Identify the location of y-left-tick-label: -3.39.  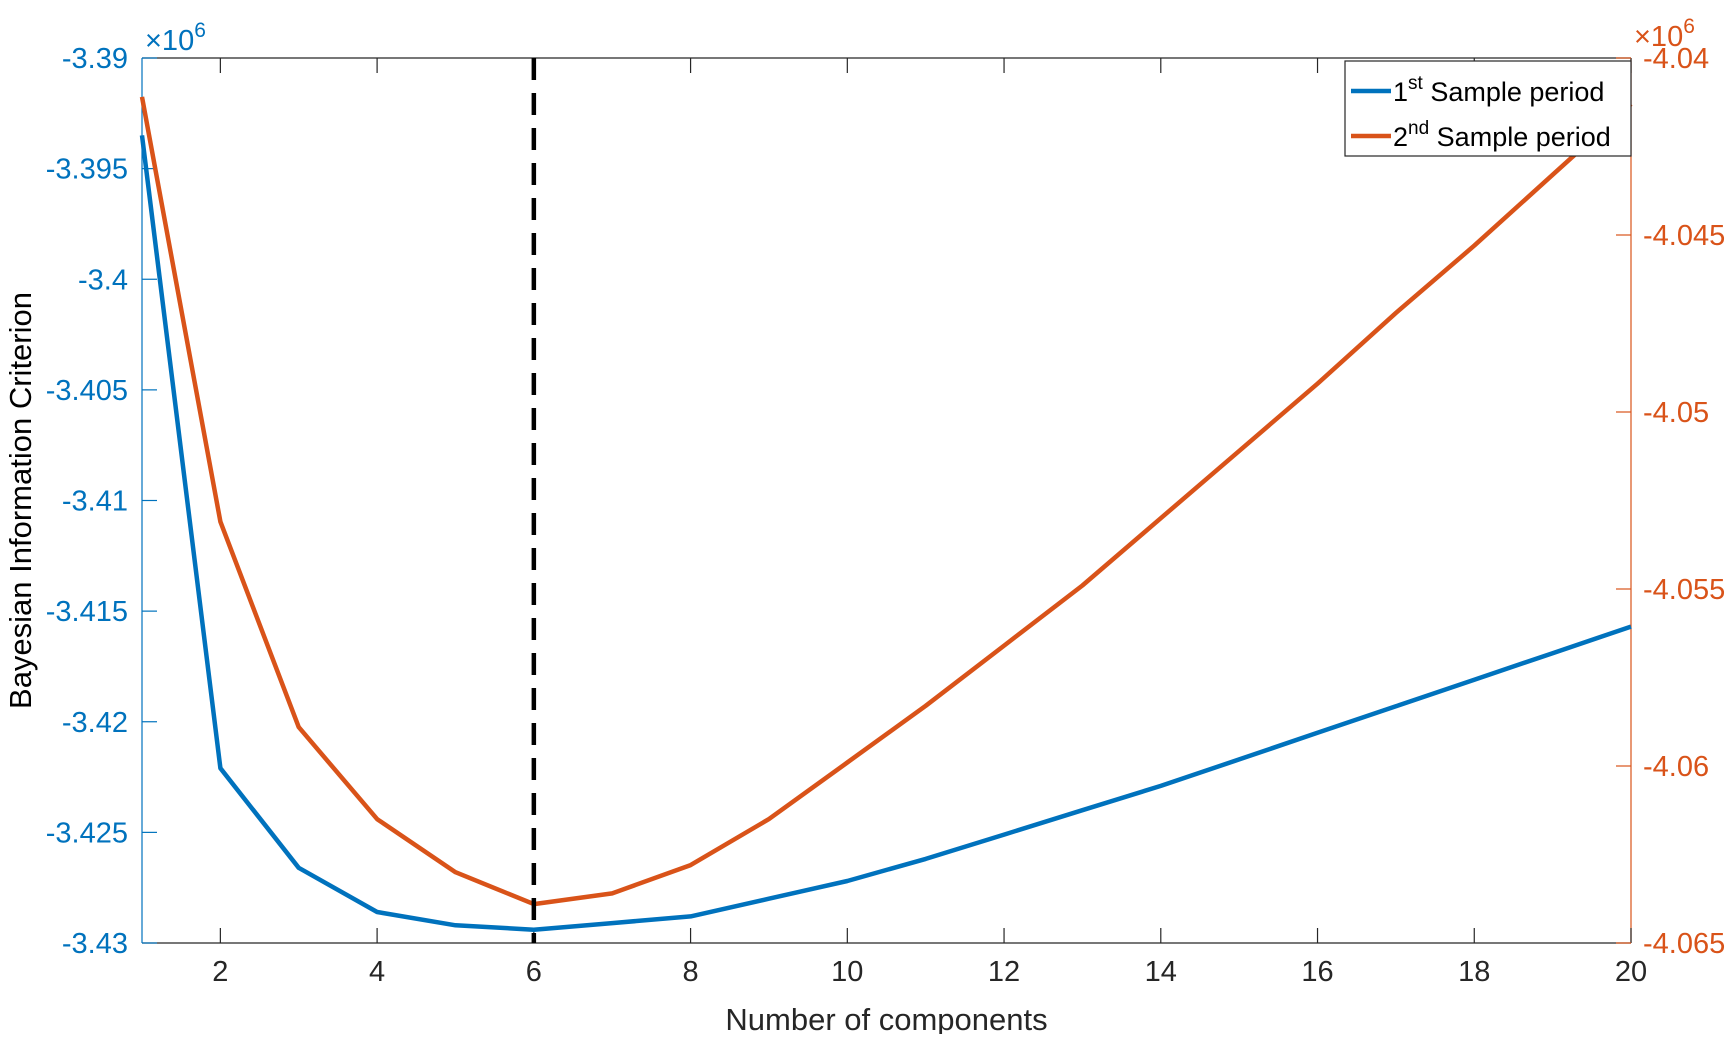
(95, 59).